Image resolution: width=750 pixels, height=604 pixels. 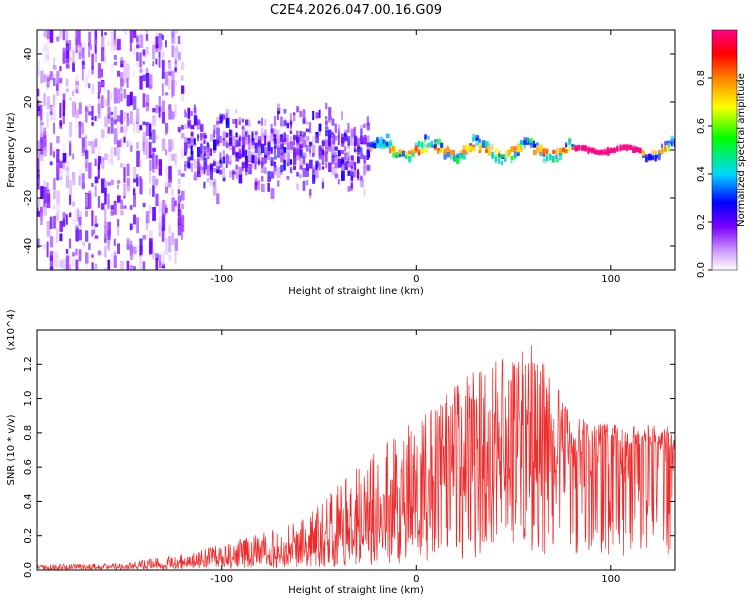 What do you see at coordinates (28, 536) in the screenshot?
I see `y-tick-label: 0.2` at bounding box center [28, 536].